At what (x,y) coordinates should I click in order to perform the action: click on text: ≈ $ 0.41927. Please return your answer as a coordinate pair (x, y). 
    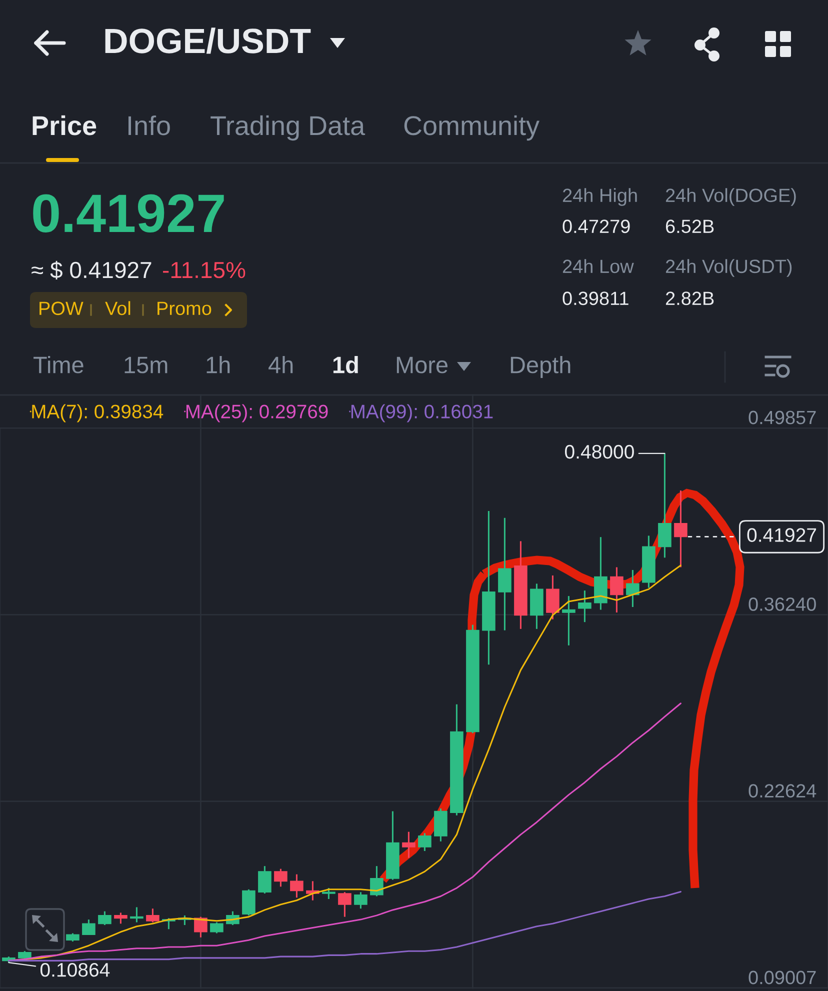
    Looking at the image, I should click on (92, 270).